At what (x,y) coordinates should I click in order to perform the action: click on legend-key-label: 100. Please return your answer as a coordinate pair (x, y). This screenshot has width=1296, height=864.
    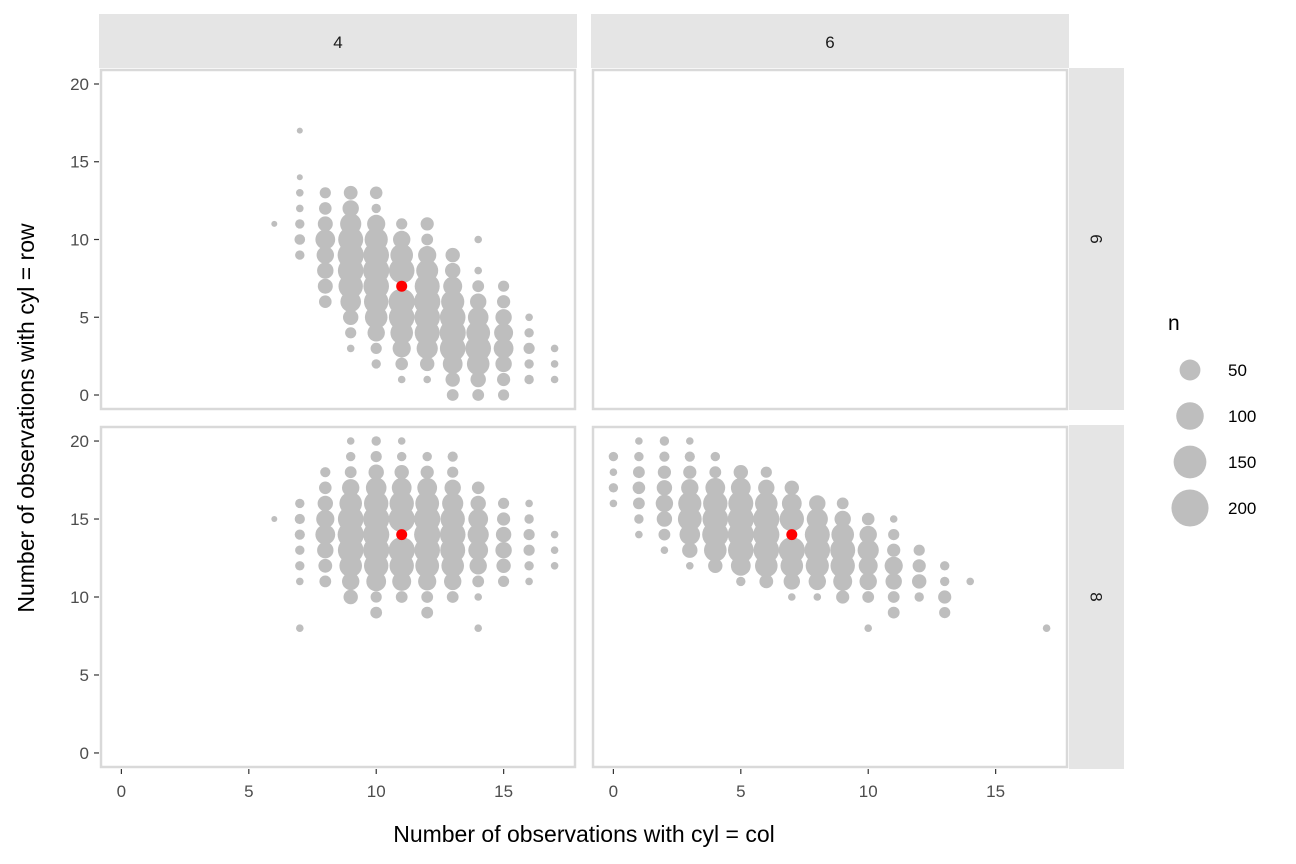
    Looking at the image, I should click on (1242, 416).